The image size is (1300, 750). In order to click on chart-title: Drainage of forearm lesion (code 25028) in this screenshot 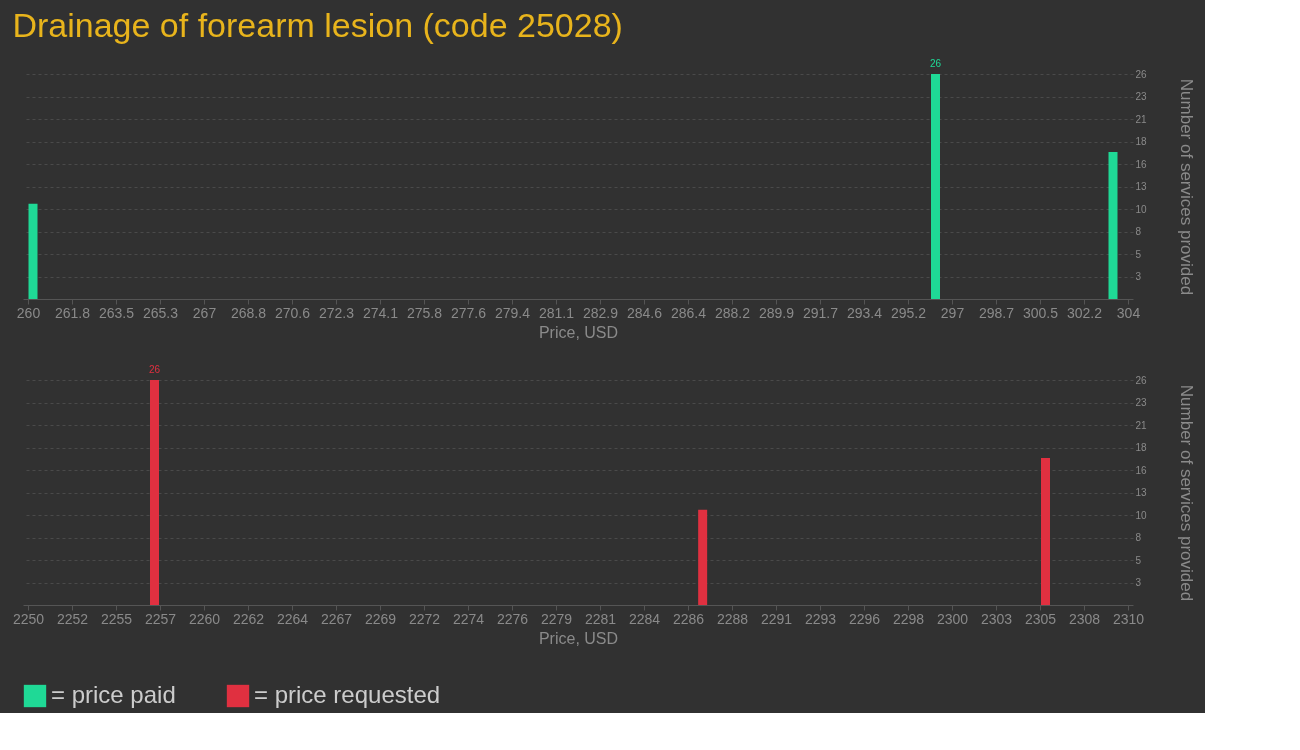, I will do `click(317, 25)`.